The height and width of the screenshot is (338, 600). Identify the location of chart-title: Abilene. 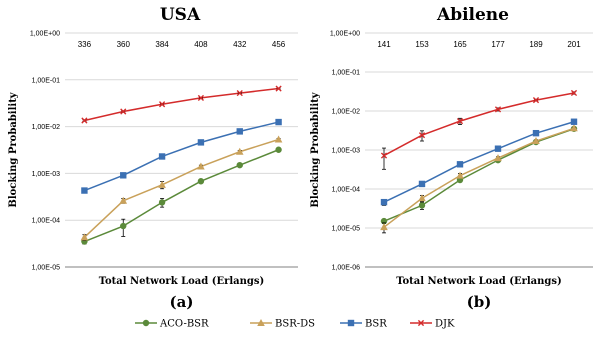
(472, 15).